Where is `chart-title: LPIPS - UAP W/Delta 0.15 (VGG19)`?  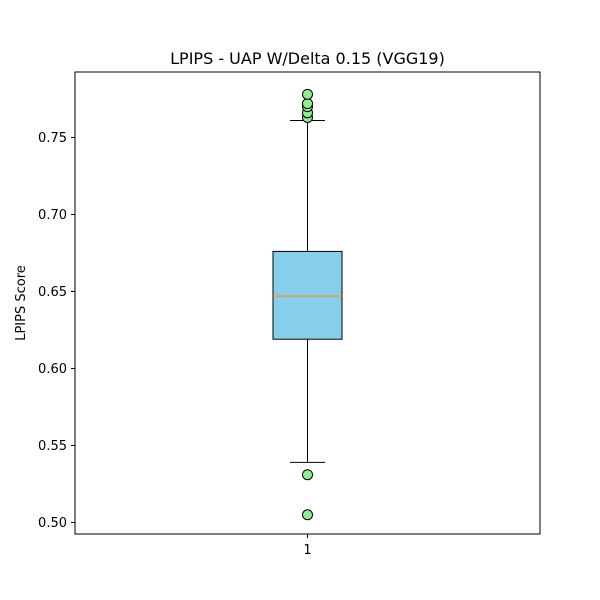 chart-title: LPIPS - UAP W/Delta 0.15 (VGG19) is located at coordinates (307, 58).